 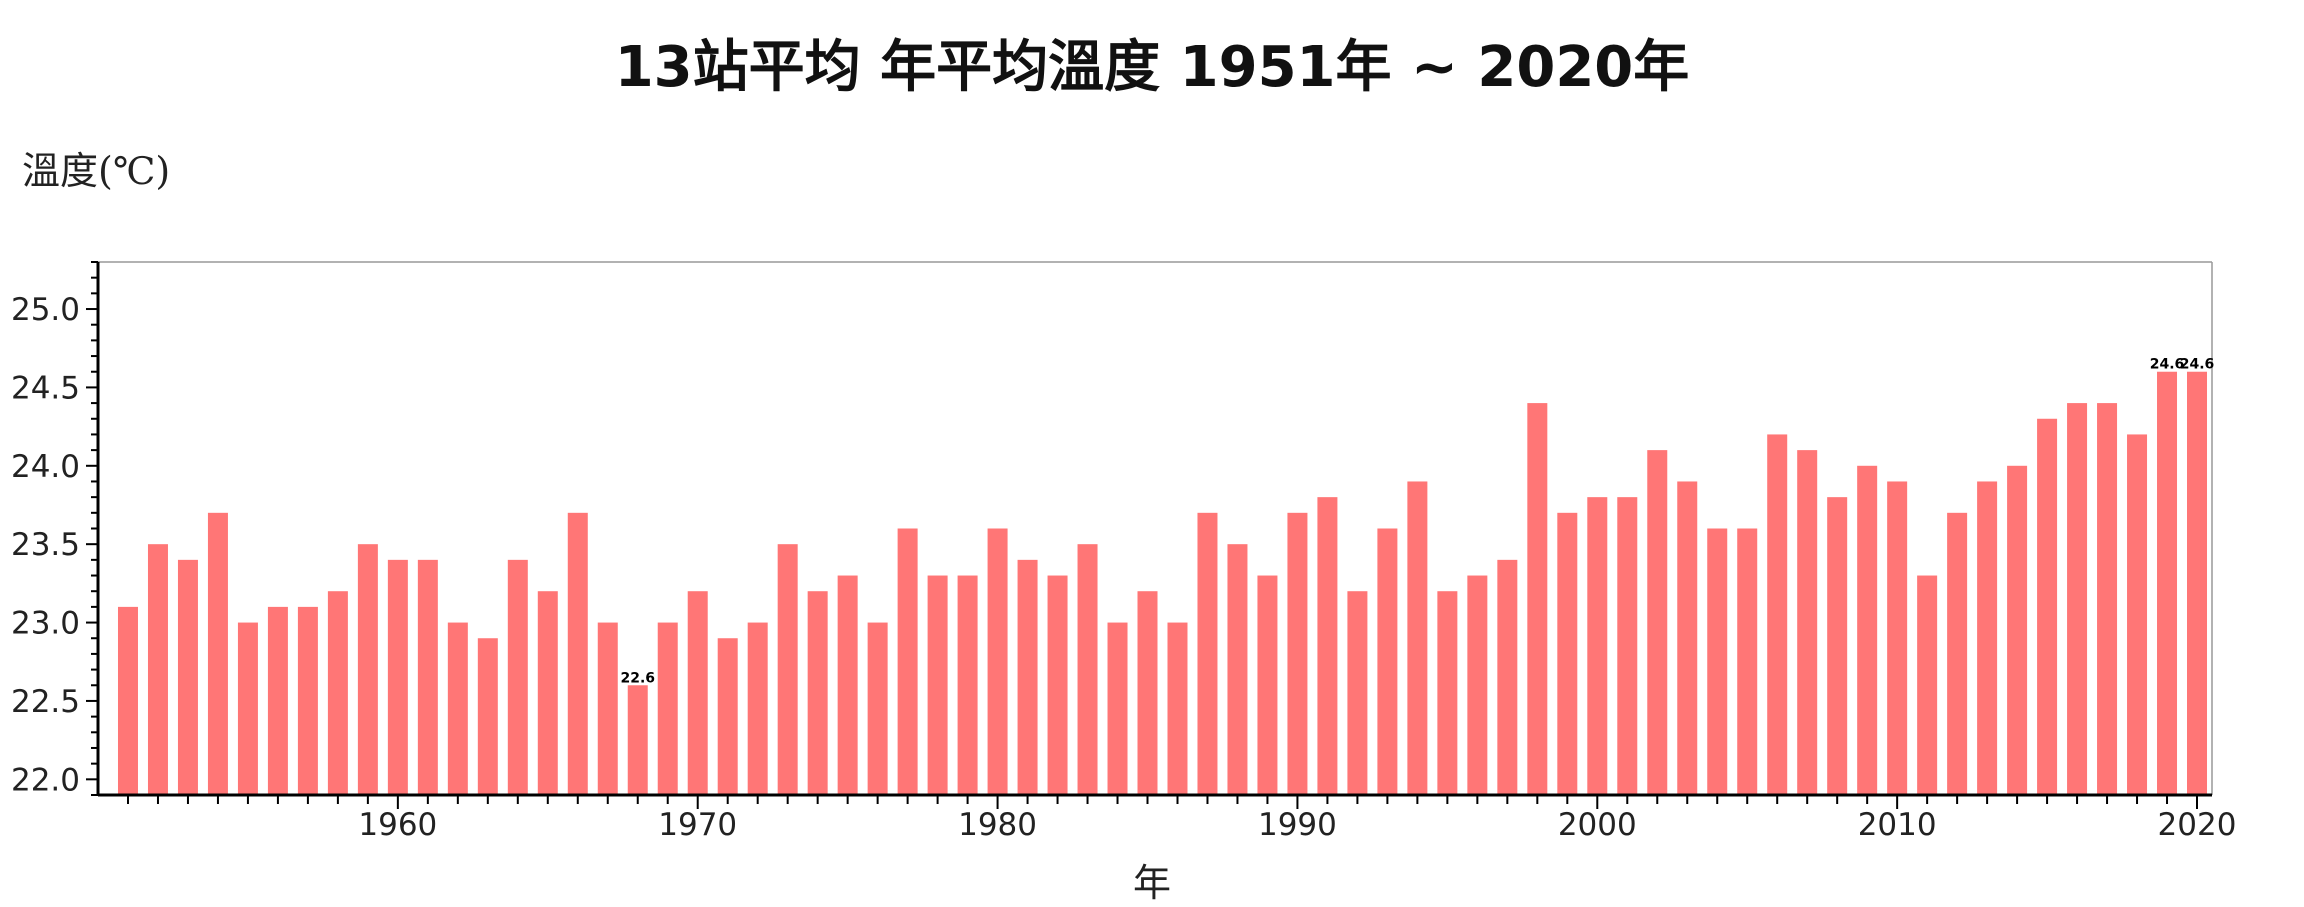 What do you see at coordinates (127, 700) in the screenshot?
I see `bar-1951` at bounding box center [127, 700].